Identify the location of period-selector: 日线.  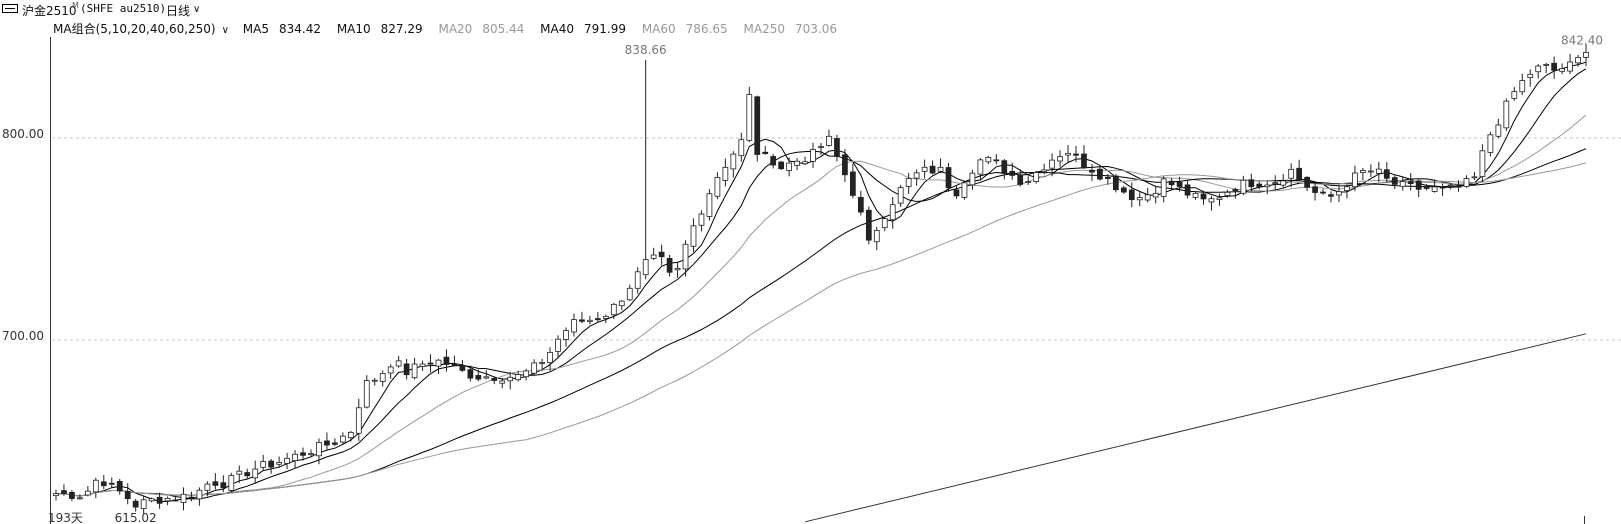
(178, 11).